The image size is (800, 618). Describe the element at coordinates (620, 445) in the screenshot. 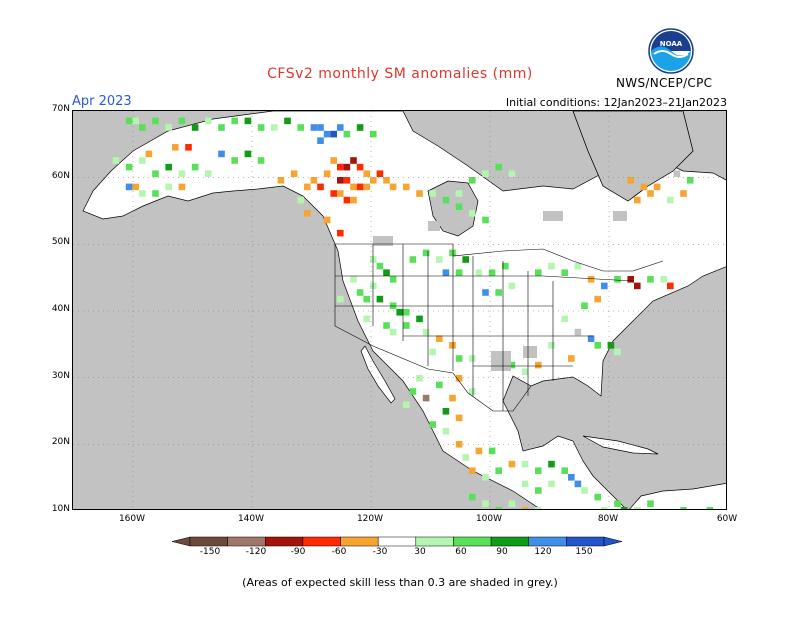

I see `cuba-island` at that location.